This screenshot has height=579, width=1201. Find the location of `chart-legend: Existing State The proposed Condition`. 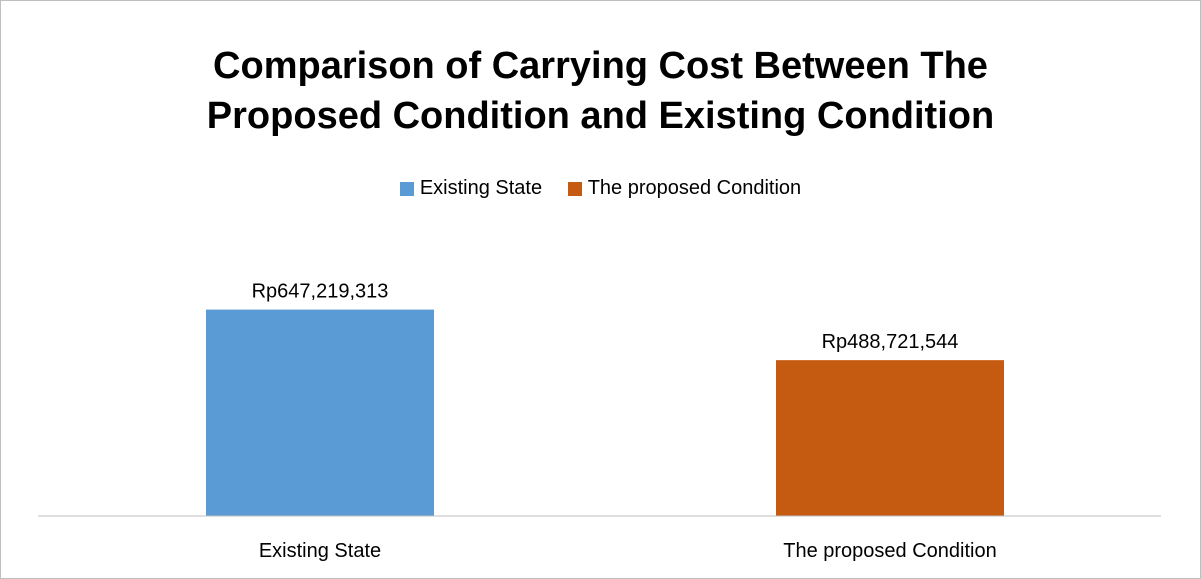

chart-legend: Existing State The proposed Condition is located at coordinates (600, 189).